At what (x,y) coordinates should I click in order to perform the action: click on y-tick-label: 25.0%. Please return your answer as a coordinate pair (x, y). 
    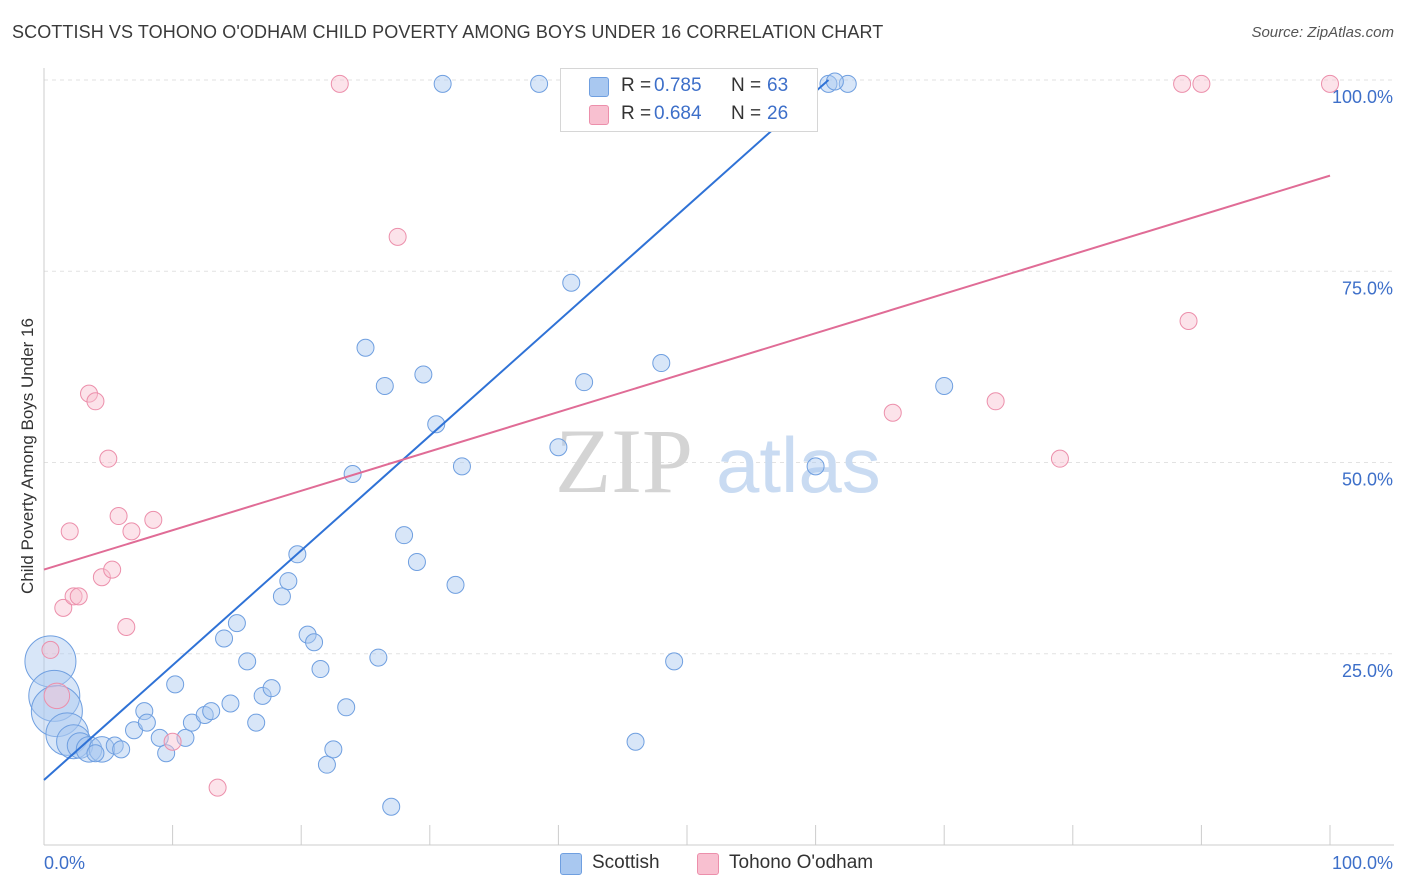
    Looking at the image, I should click on (1367, 671).